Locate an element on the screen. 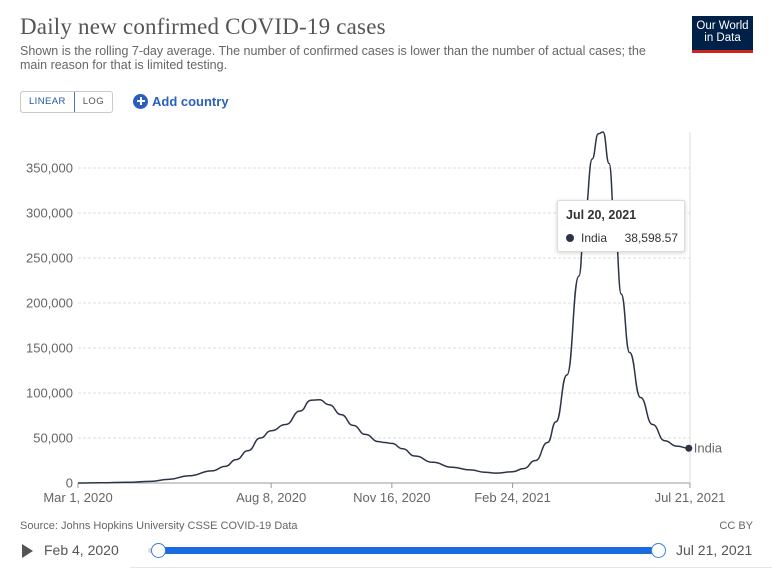 The width and height of the screenshot is (772, 570). logo-line-1: Our World is located at coordinates (722, 26).